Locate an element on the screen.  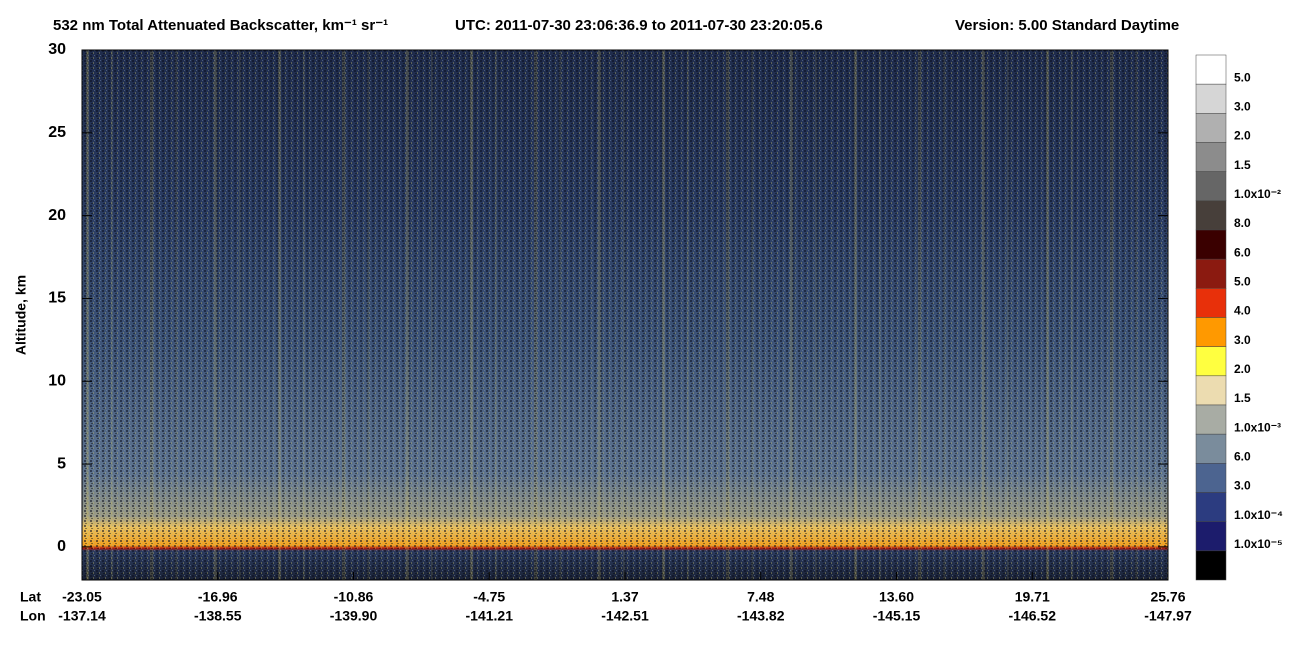
colorbar-label: 8.0 is located at coordinates (1242, 223).